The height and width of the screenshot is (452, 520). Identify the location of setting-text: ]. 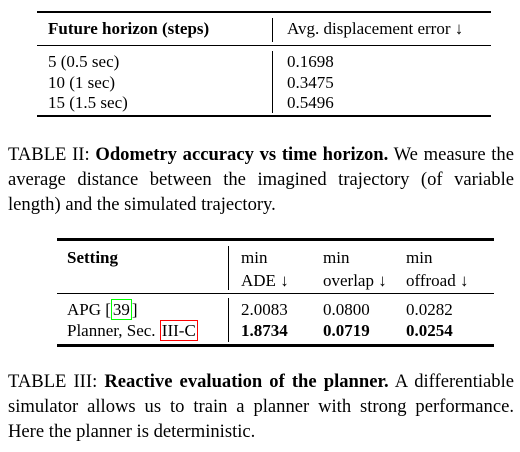
(134, 309).